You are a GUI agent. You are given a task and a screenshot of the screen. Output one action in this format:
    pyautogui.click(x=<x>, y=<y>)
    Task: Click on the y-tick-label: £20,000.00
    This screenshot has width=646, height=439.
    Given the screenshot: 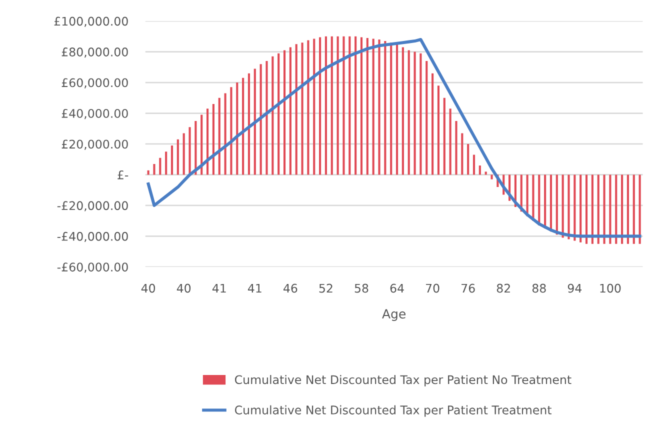 What is the action you would take?
    pyautogui.click(x=95, y=145)
    